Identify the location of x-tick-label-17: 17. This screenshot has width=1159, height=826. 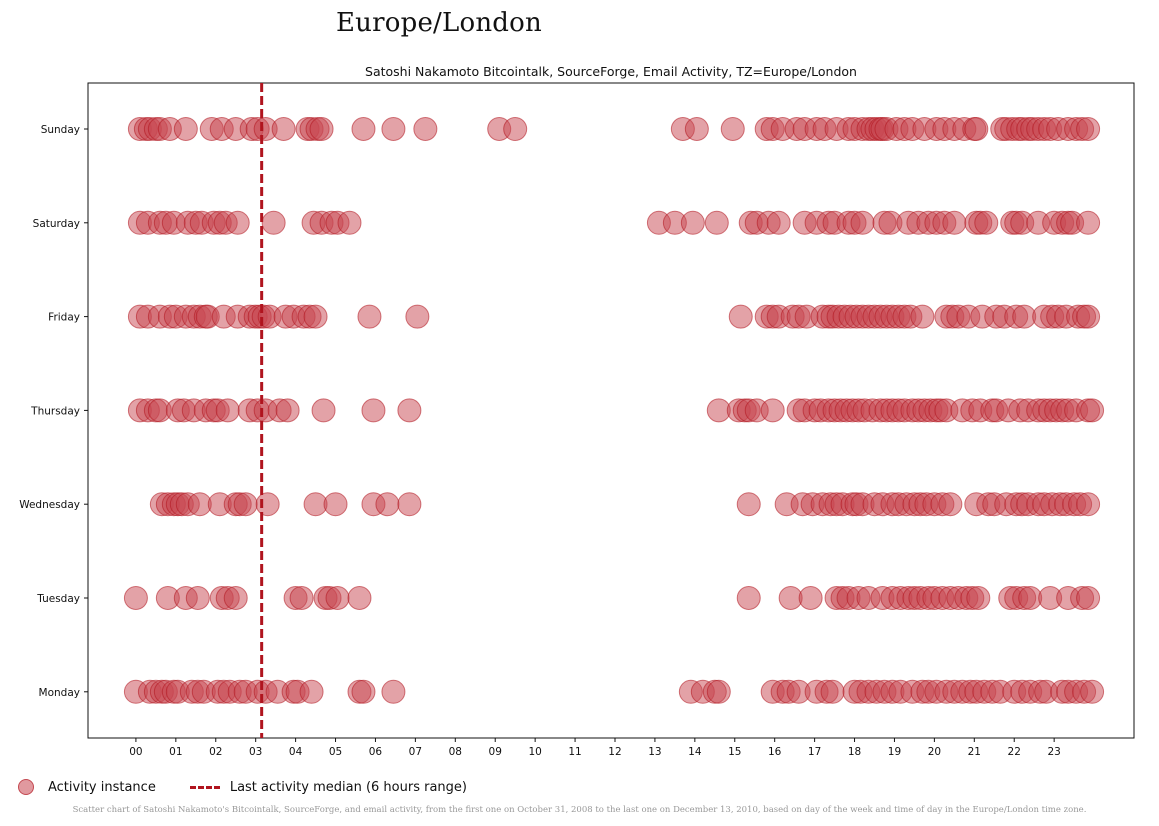
(814, 752).